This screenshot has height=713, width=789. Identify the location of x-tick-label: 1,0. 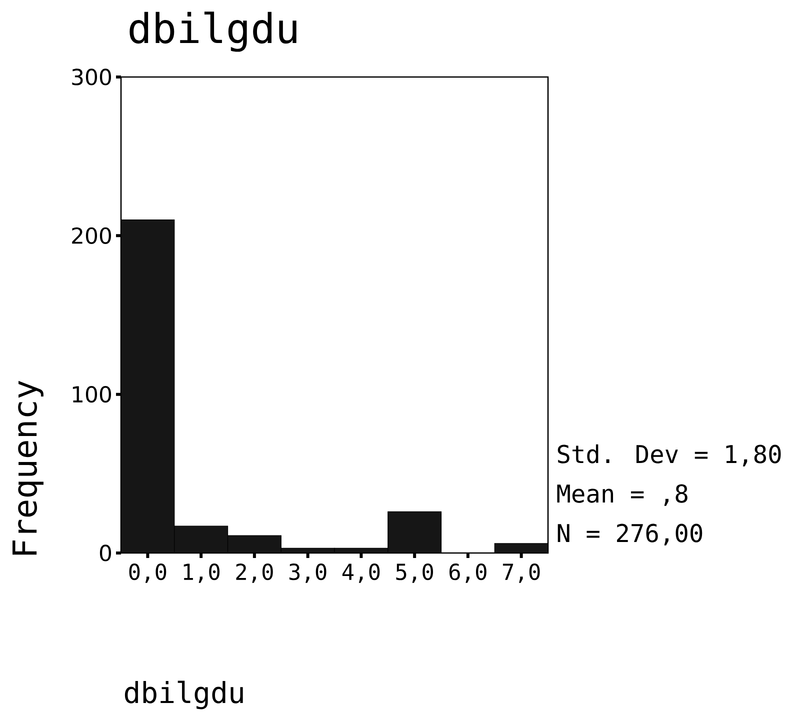
(202, 573).